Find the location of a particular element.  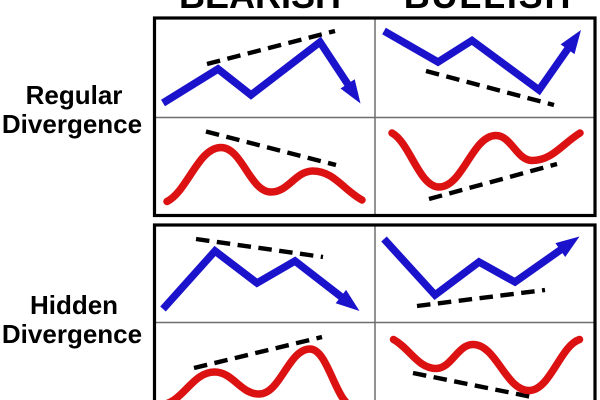

svg-text: Regular is located at coordinates (74, 95).